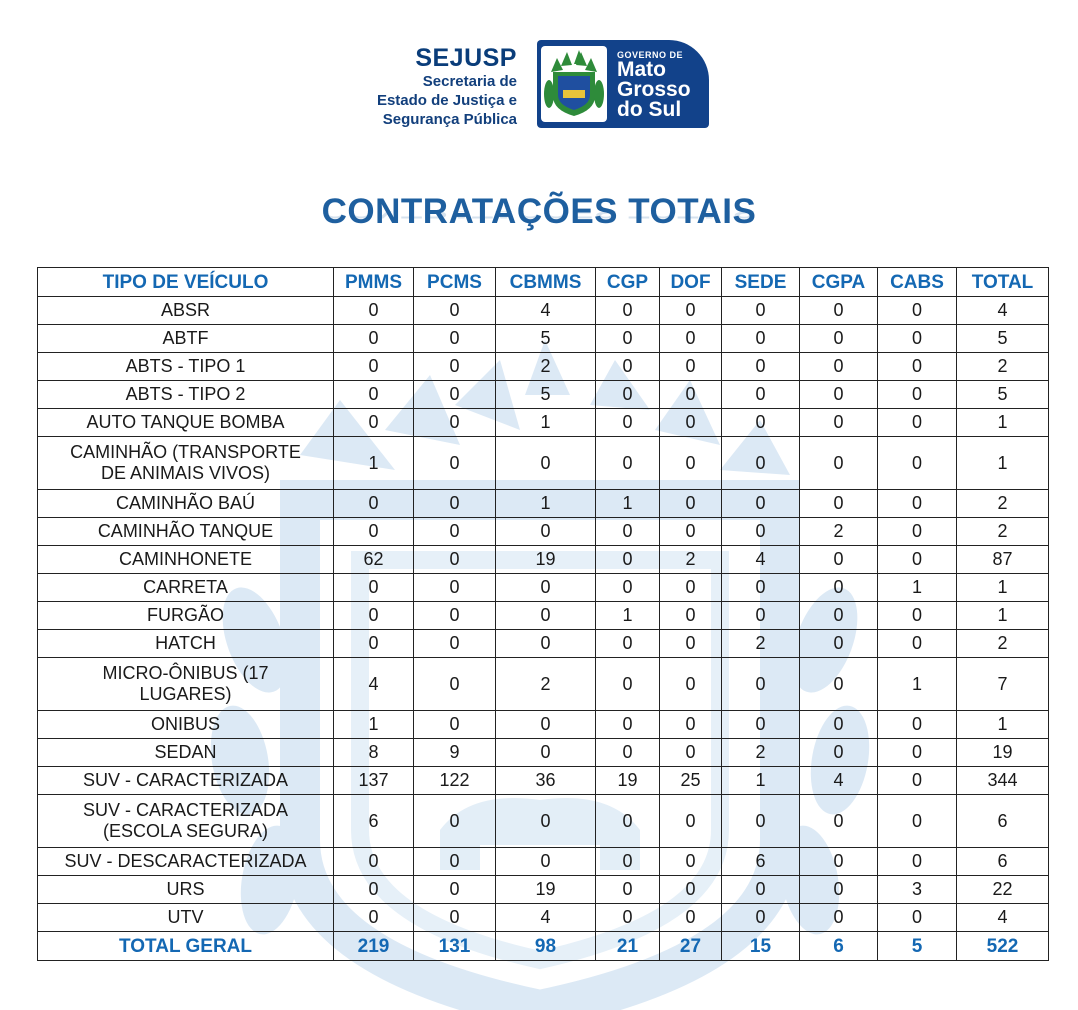 Image resolution: width=1078 pixels, height=1010 pixels. I want to click on sejusp-line2: Estado de Justiça e, so click(446, 100).